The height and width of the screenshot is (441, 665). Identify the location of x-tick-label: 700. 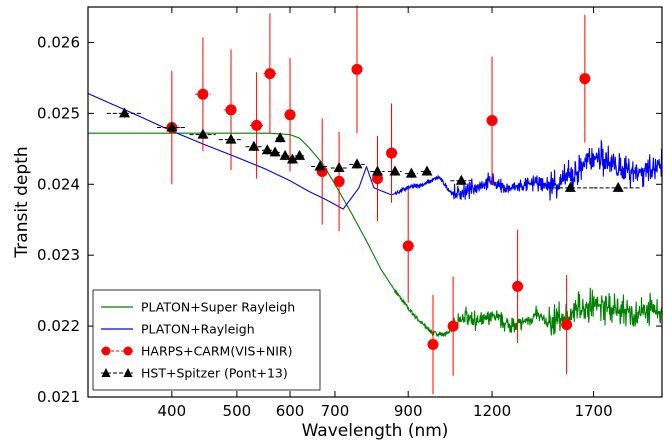
(335, 411).